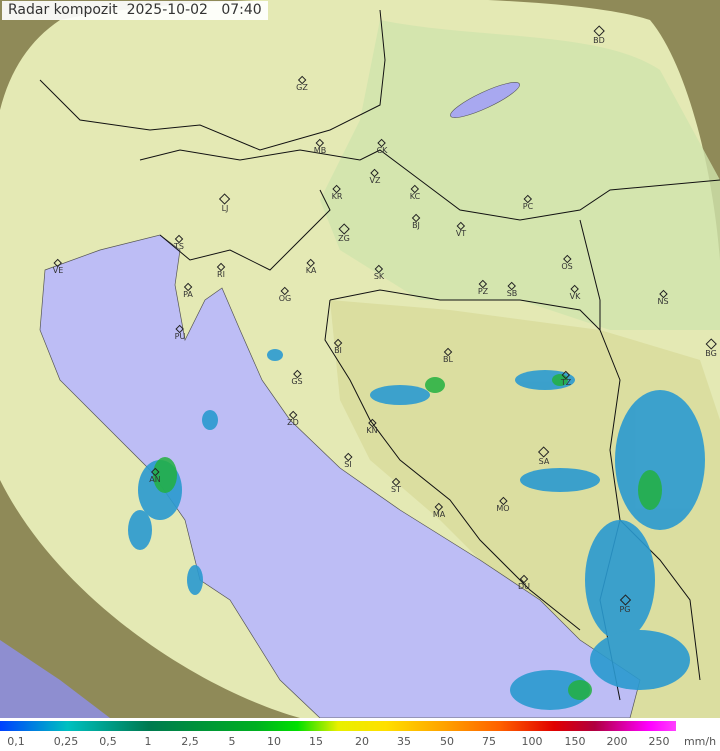 The width and height of the screenshot is (720, 751). What do you see at coordinates (575, 741) in the screenshot?
I see `legend-tick: 150` at bounding box center [575, 741].